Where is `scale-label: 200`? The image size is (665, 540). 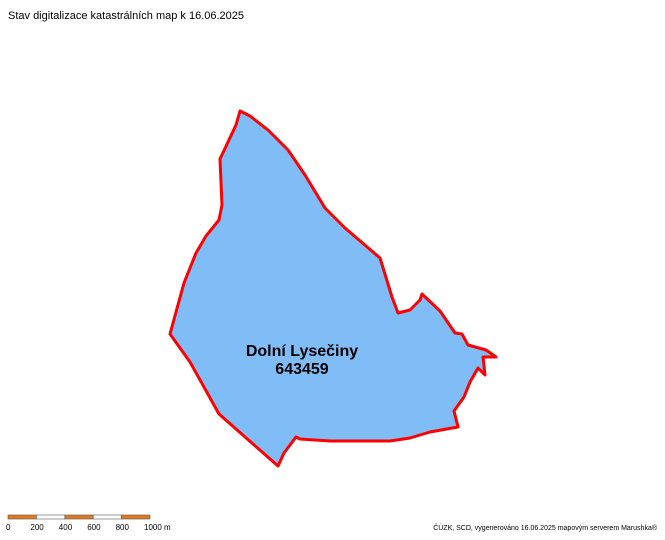
scale-label: 200 is located at coordinates (37, 527).